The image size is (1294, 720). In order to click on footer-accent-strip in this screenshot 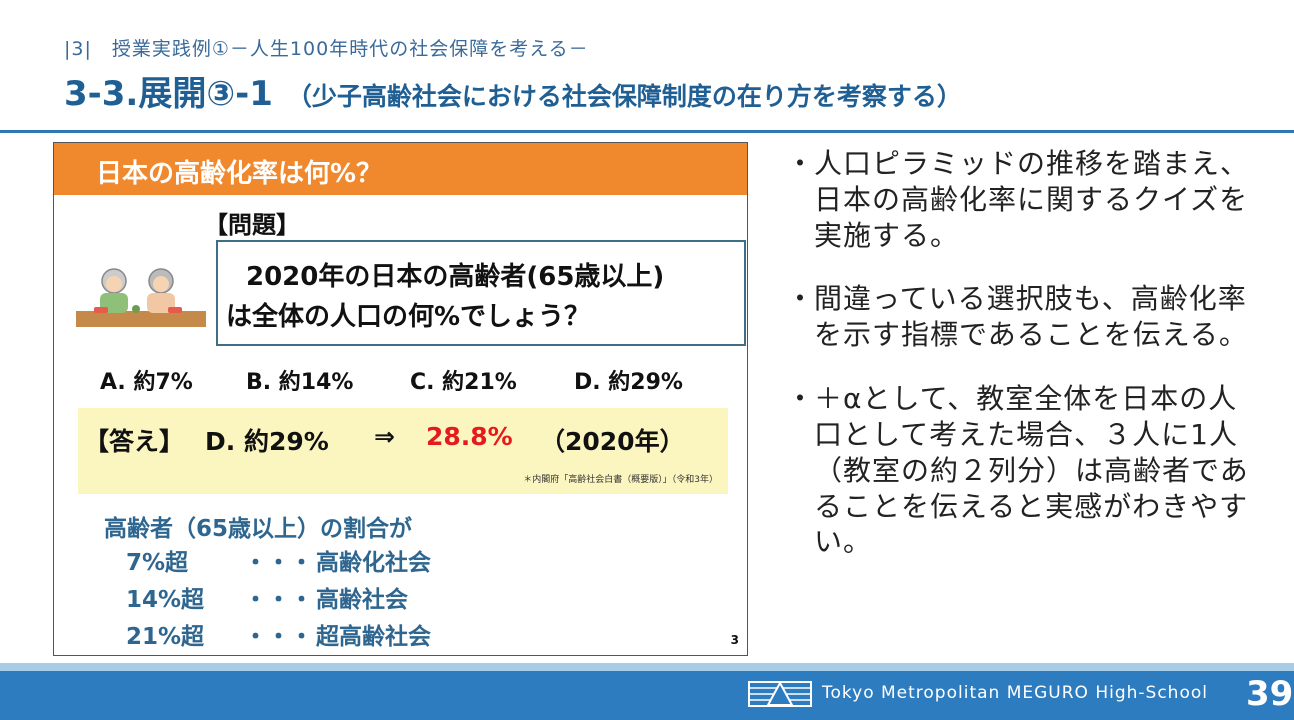, I will do `click(647, 667)`.